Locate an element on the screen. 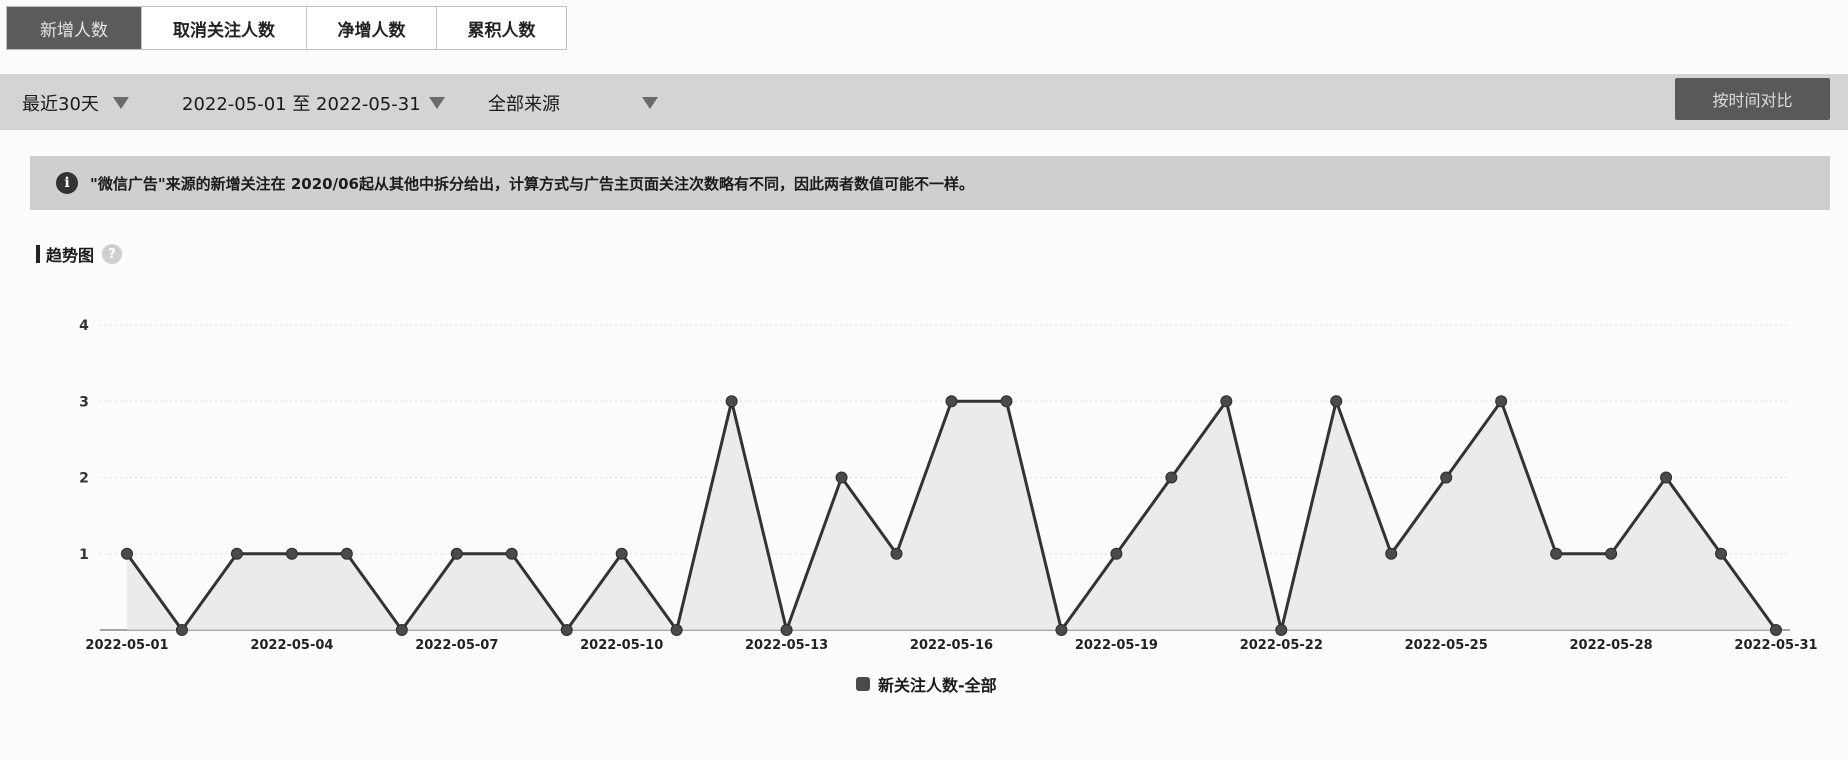 The width and height of the screenshot is (1848, 760). chart-legend: 新关注人数-全部 is located at coordinates (926, 684).